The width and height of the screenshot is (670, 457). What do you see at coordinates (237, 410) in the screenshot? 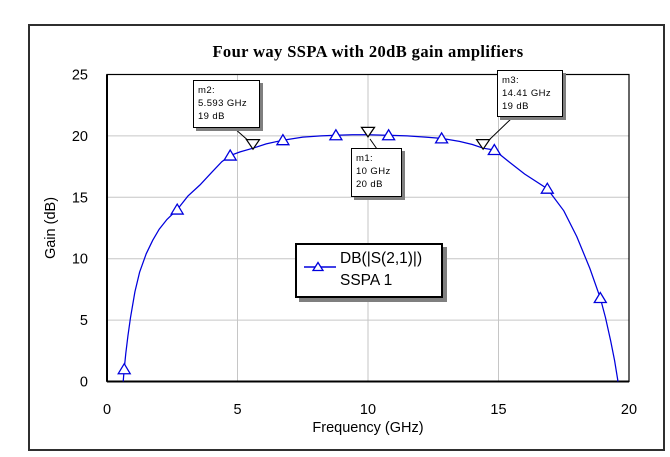
I see `x-tick-label: 5` at bounding box center [237, 410].